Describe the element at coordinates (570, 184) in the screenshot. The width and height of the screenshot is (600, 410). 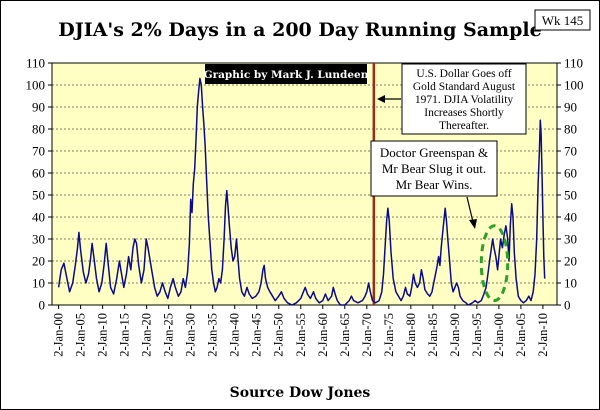
I see `y-axis-right: 0 10 20 30 40 50 60 70 80 90 100 110` at that location.